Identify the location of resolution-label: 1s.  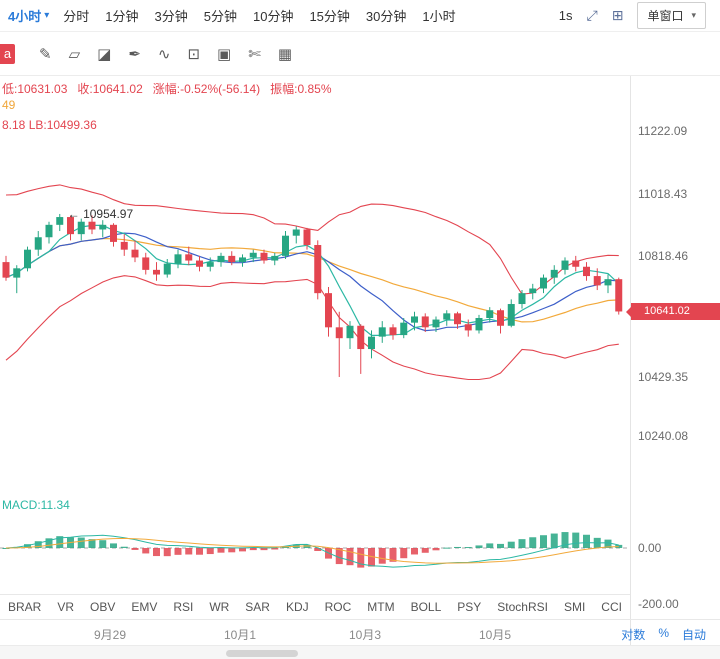
(565, 15).